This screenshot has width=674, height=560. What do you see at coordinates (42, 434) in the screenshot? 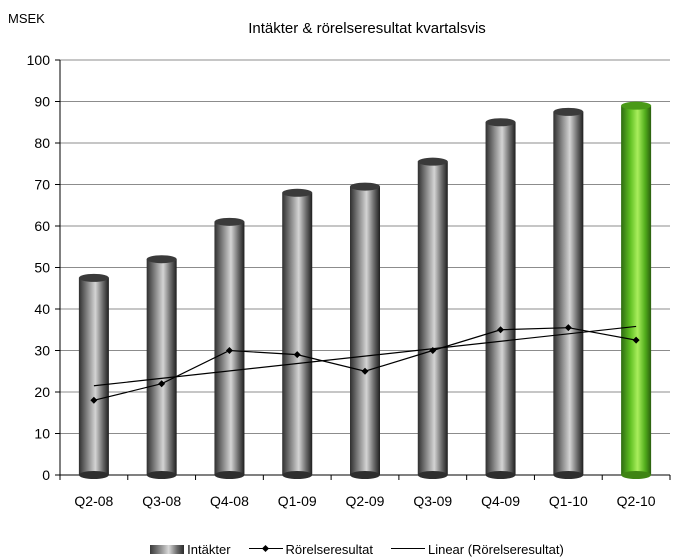
I see `y-tick-label: 10` at bounding box center [42, 434].